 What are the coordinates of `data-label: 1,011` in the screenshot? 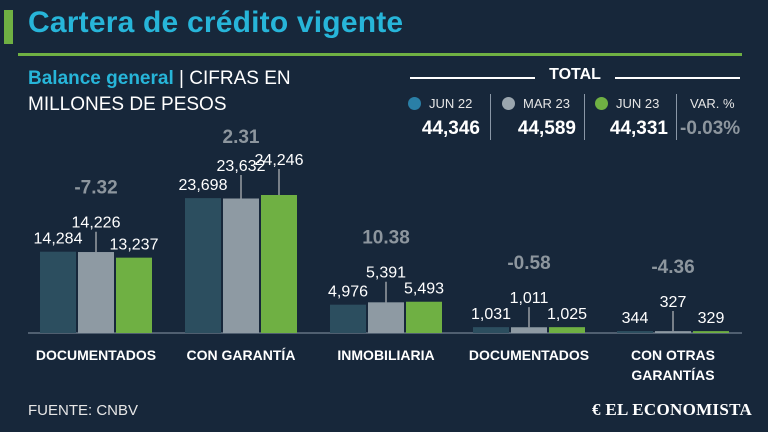 It's located at (529, 298).